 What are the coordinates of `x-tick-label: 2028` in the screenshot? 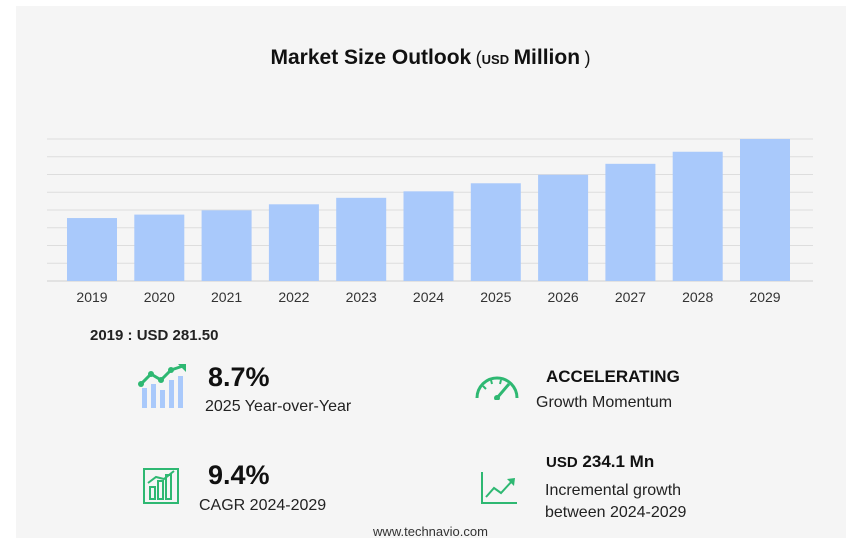 It's located at (697, 297).